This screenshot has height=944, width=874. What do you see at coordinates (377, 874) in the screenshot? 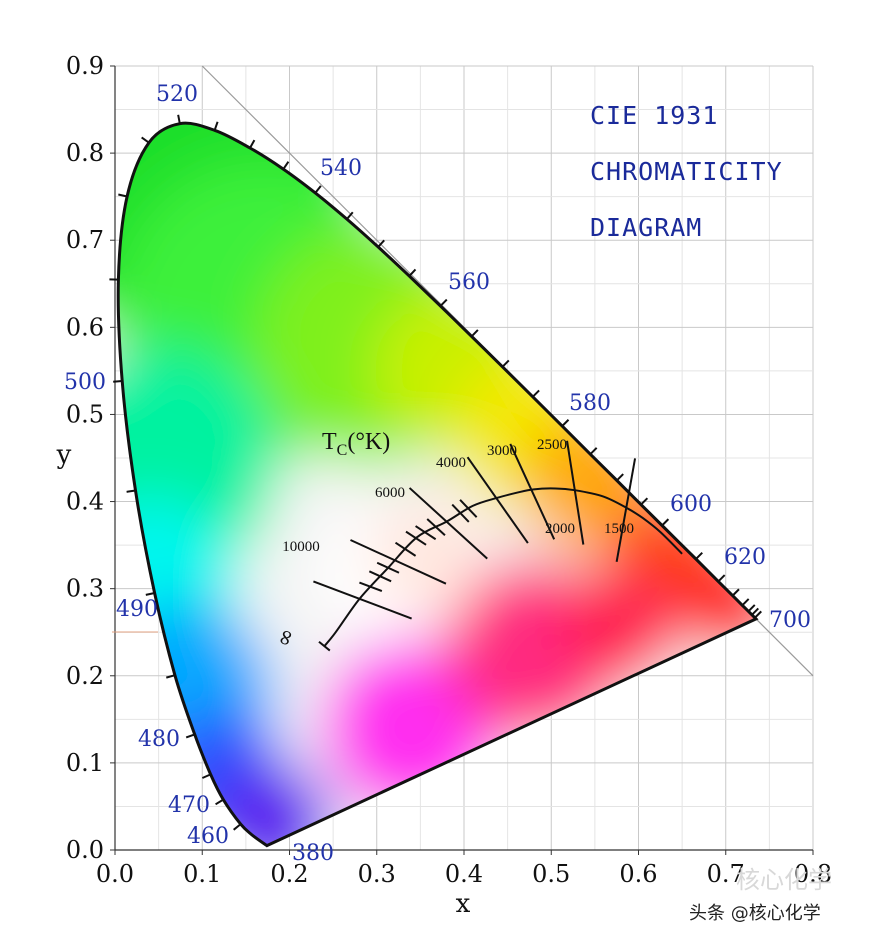
I see `x-tick-label: 0.3` at bounding box center [377, 874].